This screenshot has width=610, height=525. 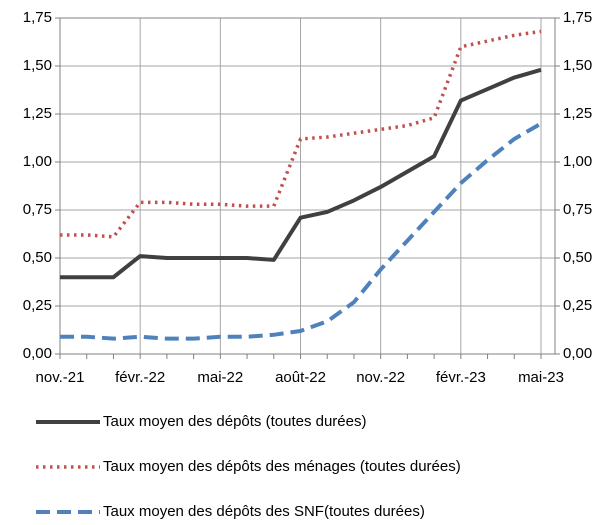 I want to click on y-tick-label: 1,75, so click(x=37, y=17).